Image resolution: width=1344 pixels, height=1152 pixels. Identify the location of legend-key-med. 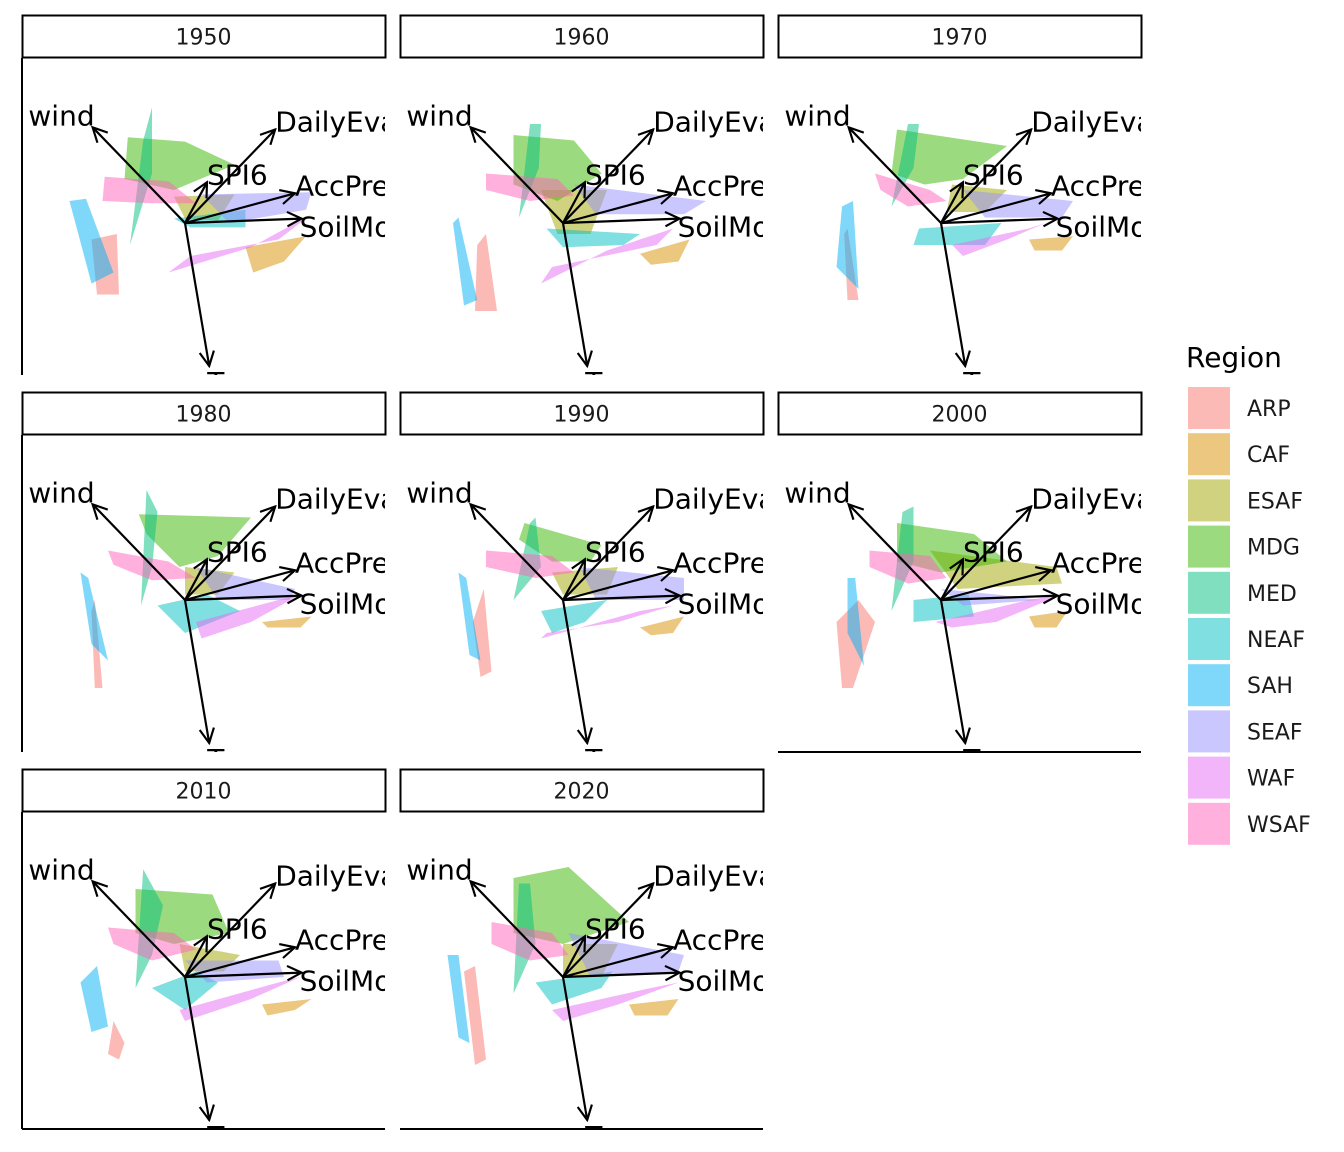
(1209, 592).